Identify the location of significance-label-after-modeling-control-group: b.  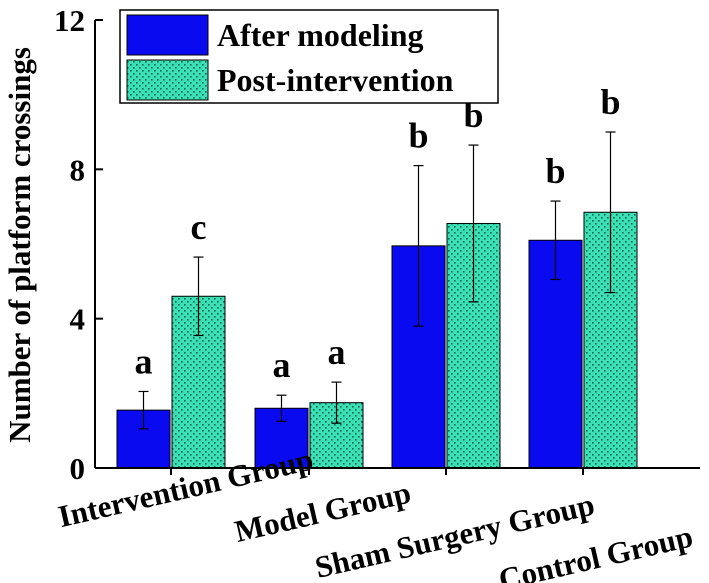
(555, 171).